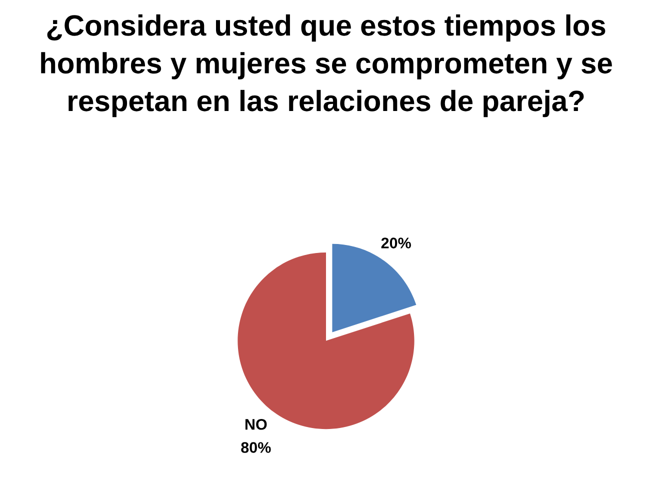 The image size is (652, 480). Describe the element at coordinates (256, 424) in the screenshot. I see `slice-label: NO` at that location.